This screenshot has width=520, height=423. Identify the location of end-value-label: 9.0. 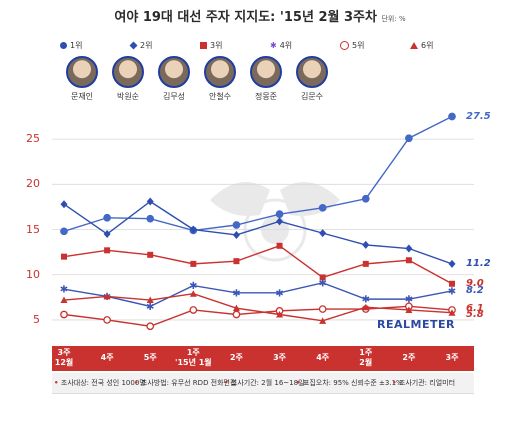
(475, 283).